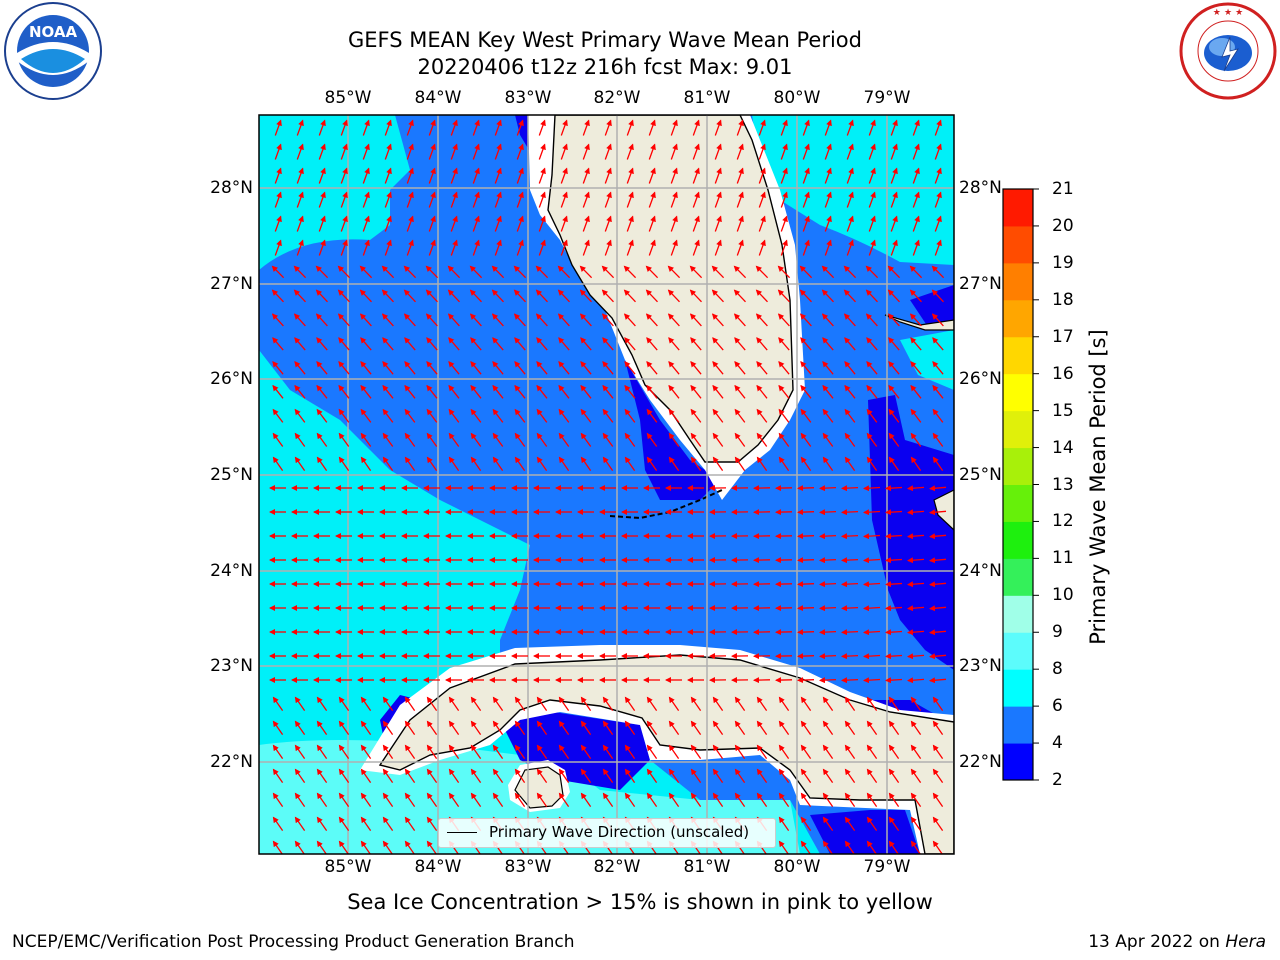 This screenshot has width=1280, height=960. Describe the element at coordinates (539, 787) in the screenshot. I see `isla-juventud-land` at that location.